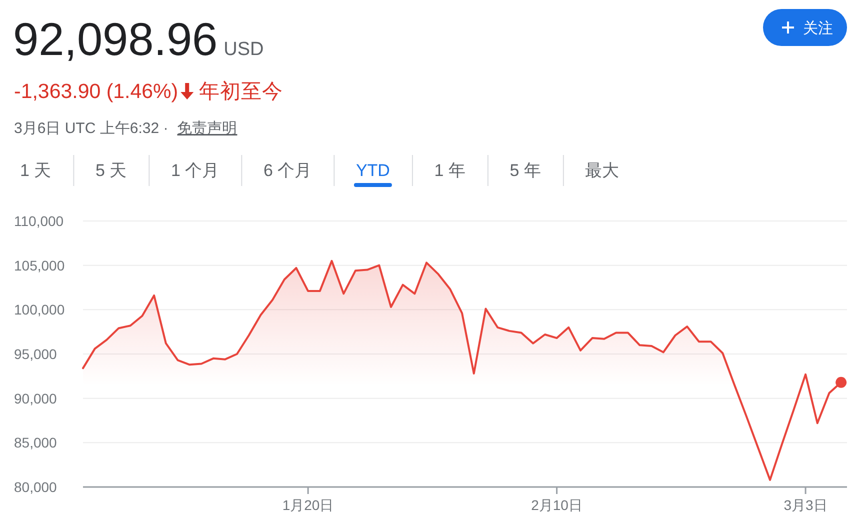 The height and width of the screenshot is (516, 865). What do you see at coordinates (91, 128) in the screenshot?
I see `annotation: 3月6日 UTC 上午6:32 ·` at bounding box center [91, 128].